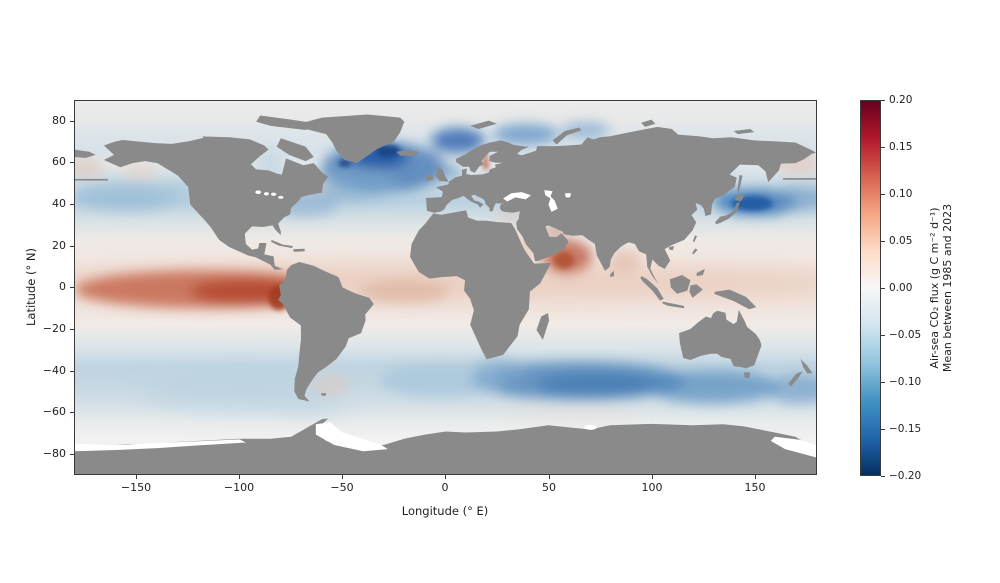 The width and height of the screenshot is (1000, 583). Describe the element at coordinates (445, 487) in the screenshot. I see `x-tick-label: 0` at that location.